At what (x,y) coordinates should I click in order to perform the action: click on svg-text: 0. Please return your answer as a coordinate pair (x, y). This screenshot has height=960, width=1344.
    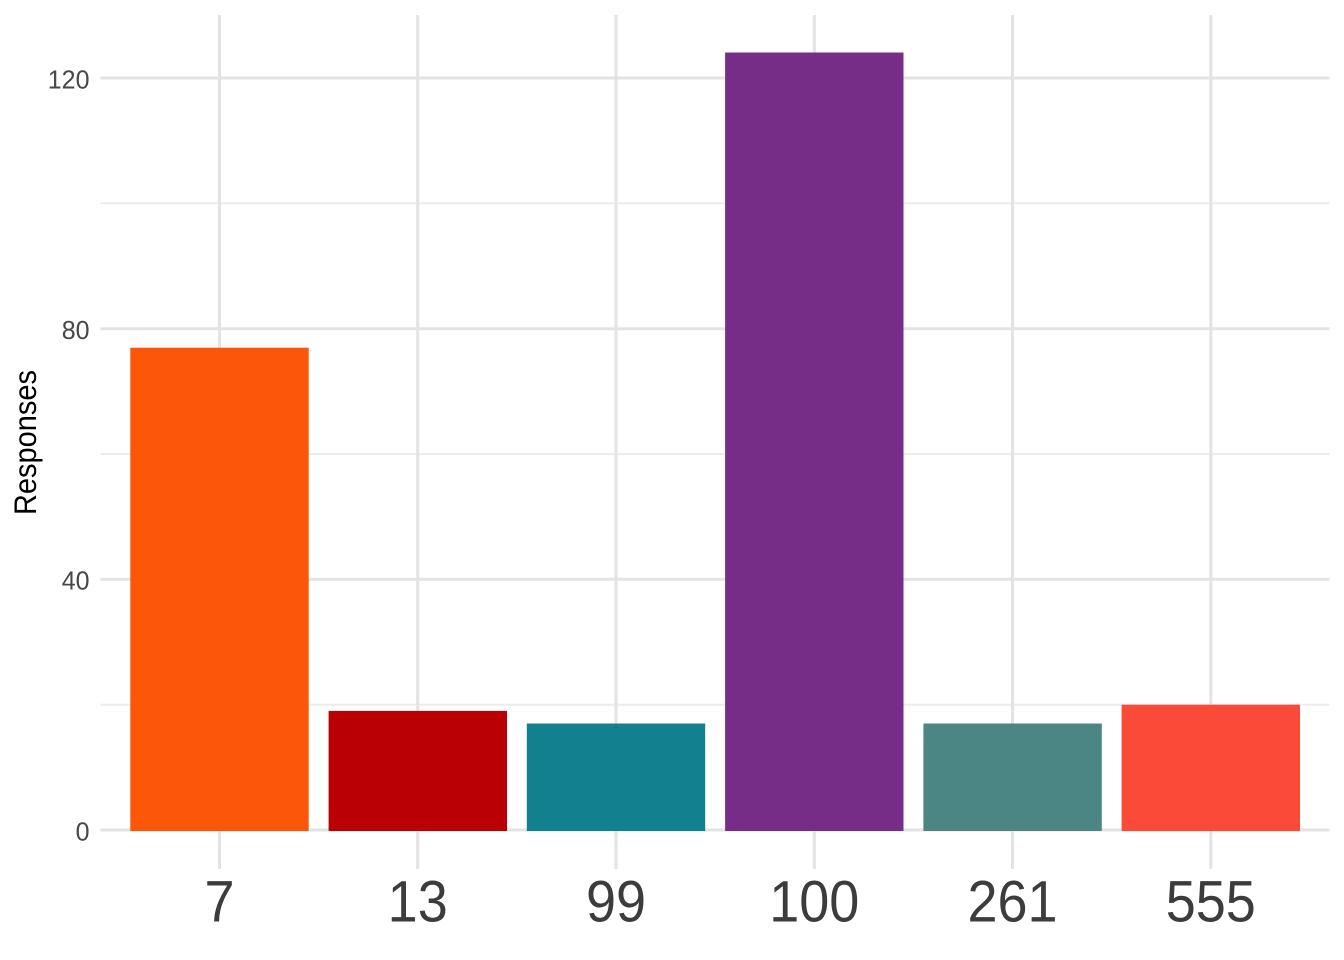
    Looking at the image, I should click on (83, 832).